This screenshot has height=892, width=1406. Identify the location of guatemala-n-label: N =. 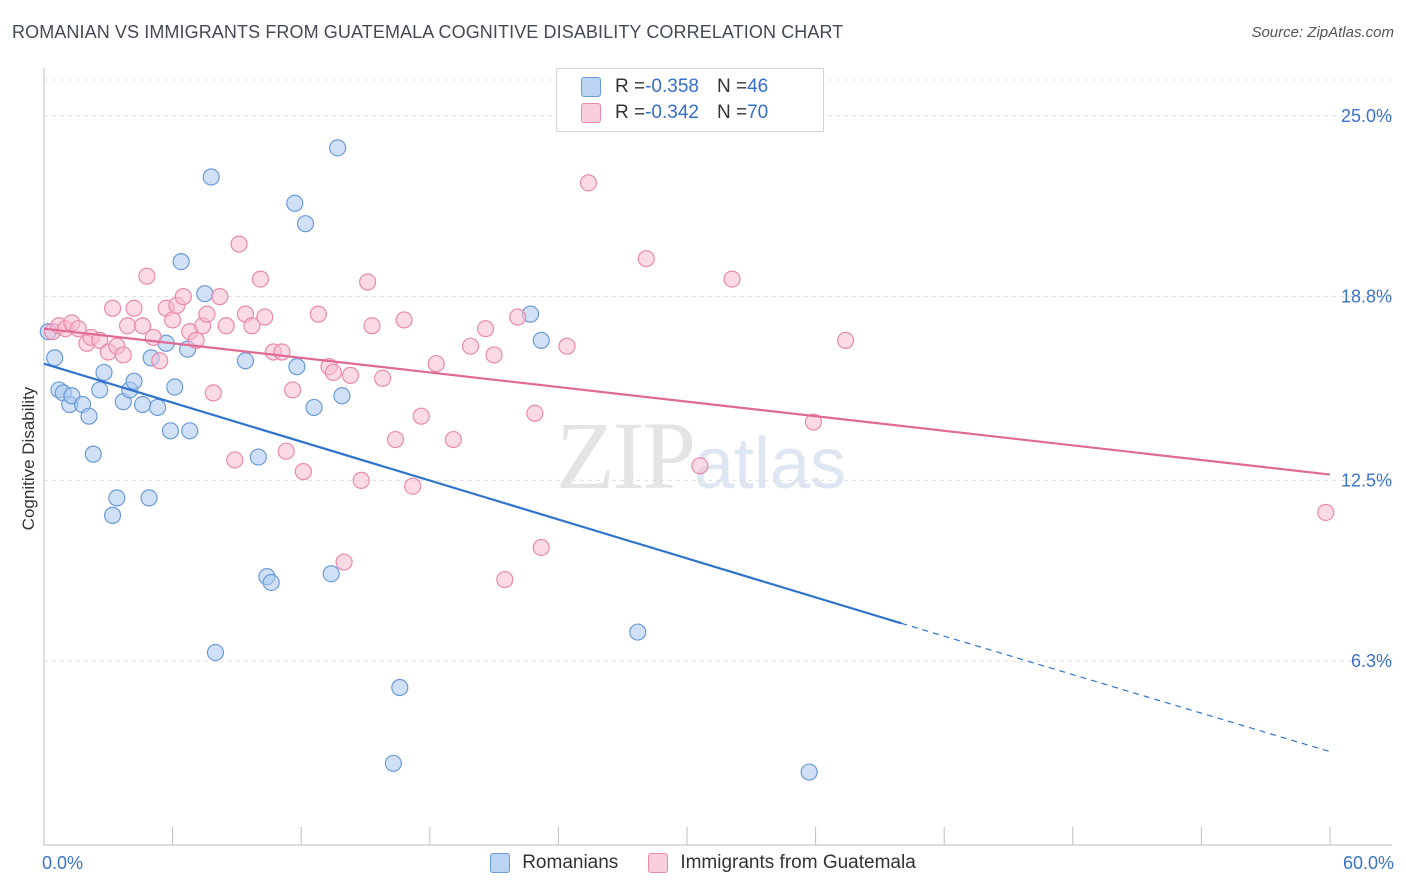
(732, 112).